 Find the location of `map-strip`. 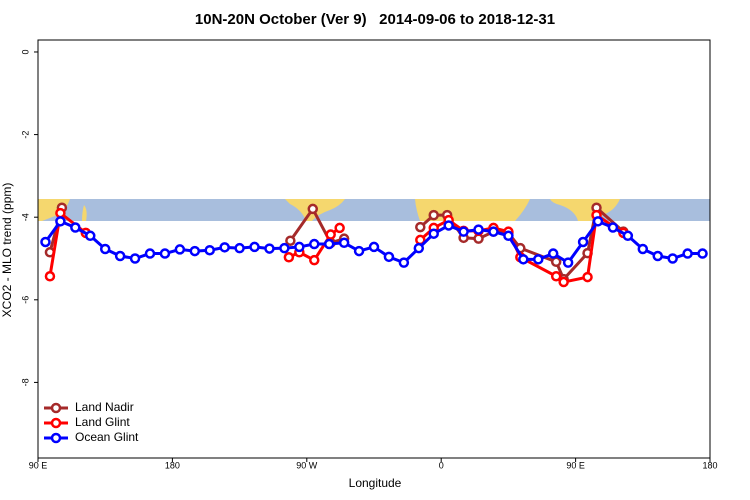

map-strip is located at coordinates (374, 210).